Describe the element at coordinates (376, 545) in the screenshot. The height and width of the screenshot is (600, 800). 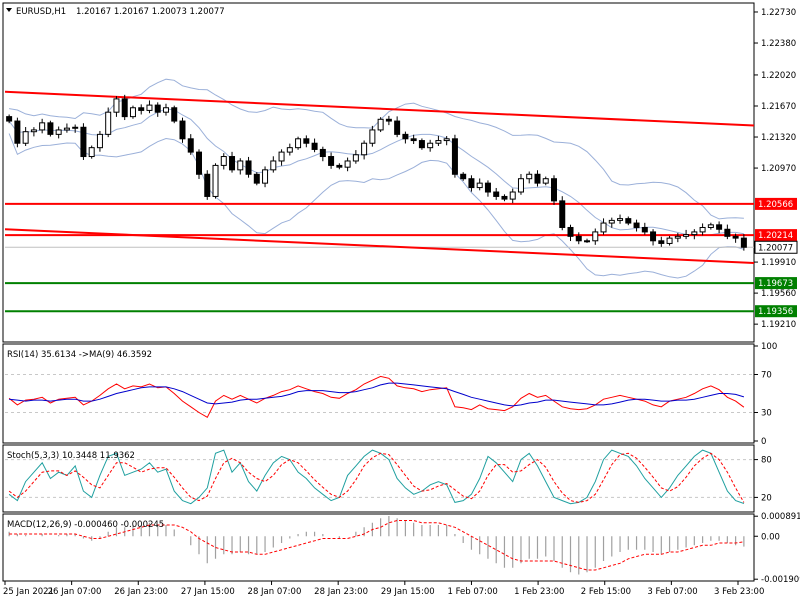
I see `macd-pane` at that location.